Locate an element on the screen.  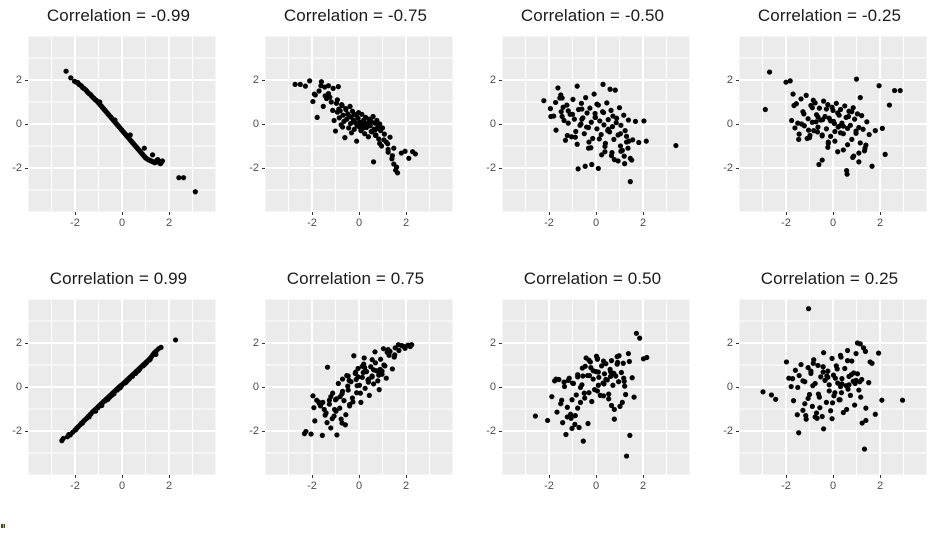
y-tick-label: 2 is located at coordinates (729, 343).